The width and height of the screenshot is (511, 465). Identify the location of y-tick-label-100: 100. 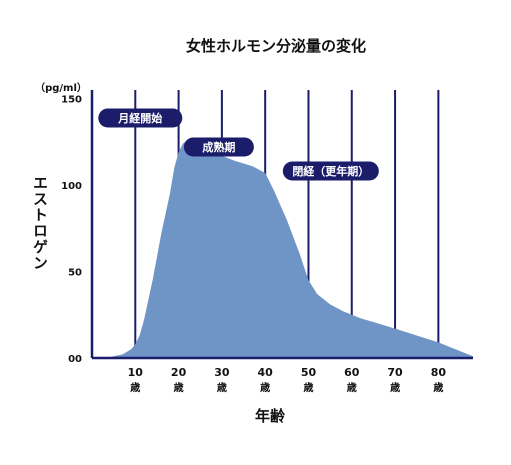
(71, 186).